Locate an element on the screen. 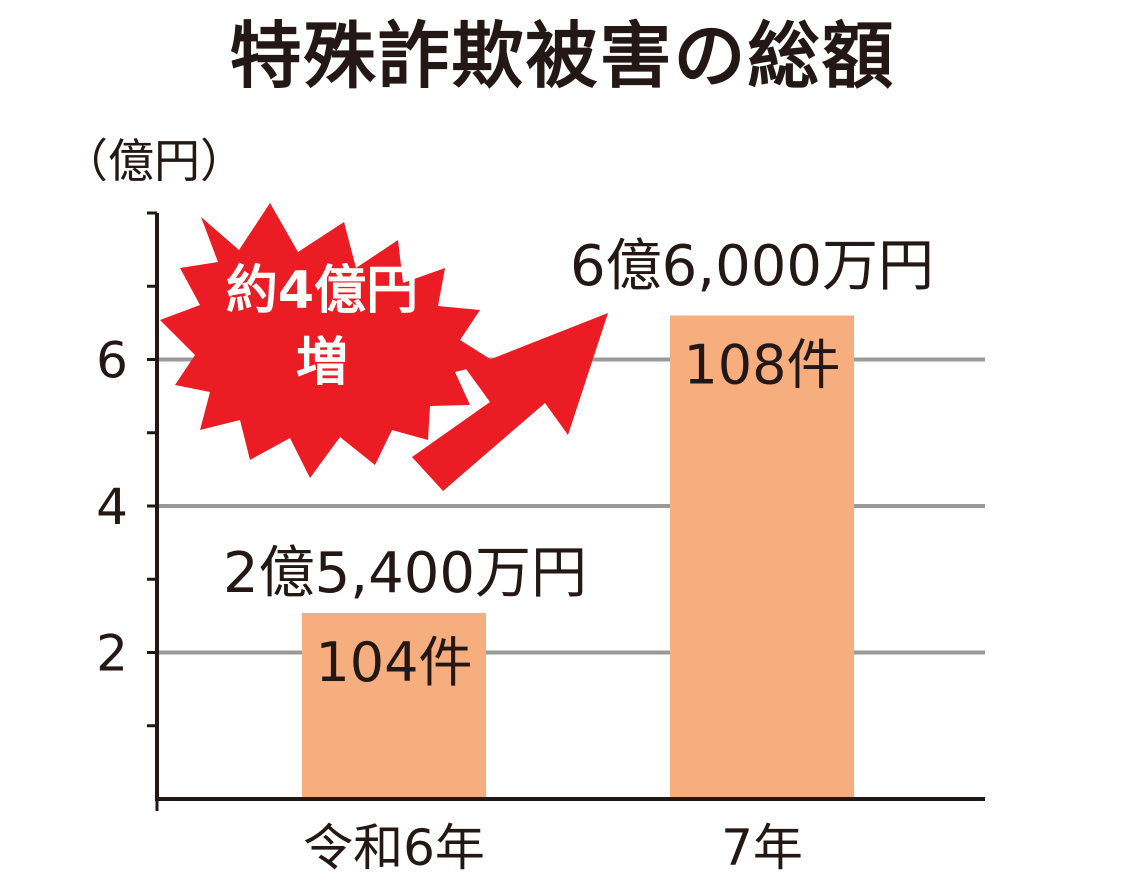 This screenshot has height=887, width=1125. bar-count-label: 104件 is located at coordinates (393, 662).